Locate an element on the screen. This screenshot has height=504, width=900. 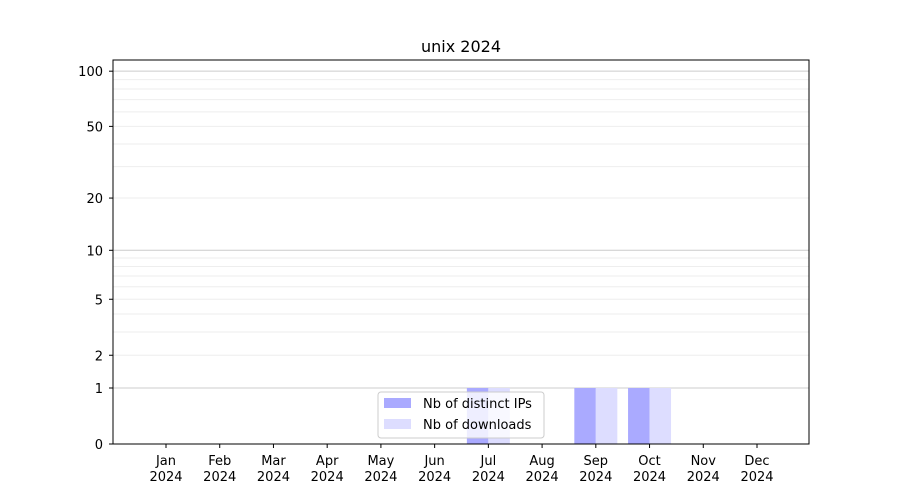
y-tick-label: 5 is located at coordinates (99, 300).